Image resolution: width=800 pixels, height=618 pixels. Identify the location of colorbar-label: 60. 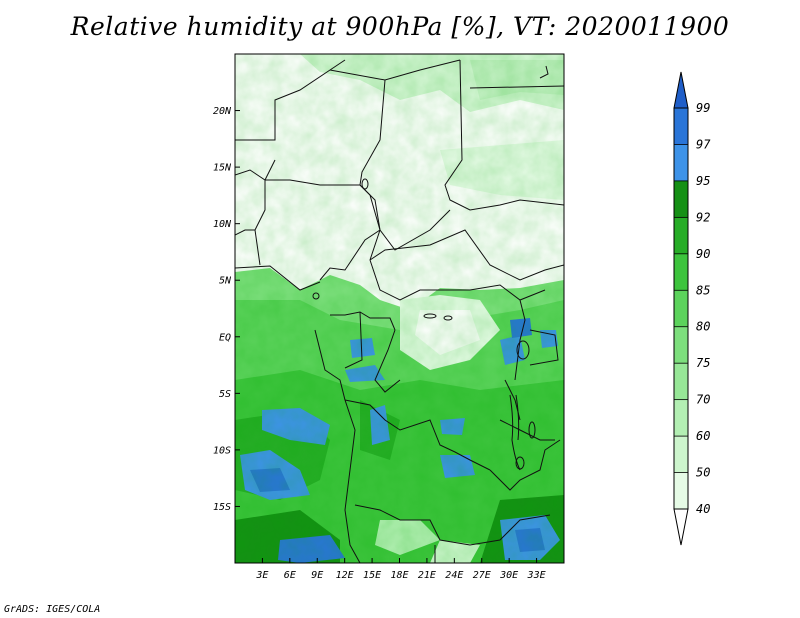
(703, 436).